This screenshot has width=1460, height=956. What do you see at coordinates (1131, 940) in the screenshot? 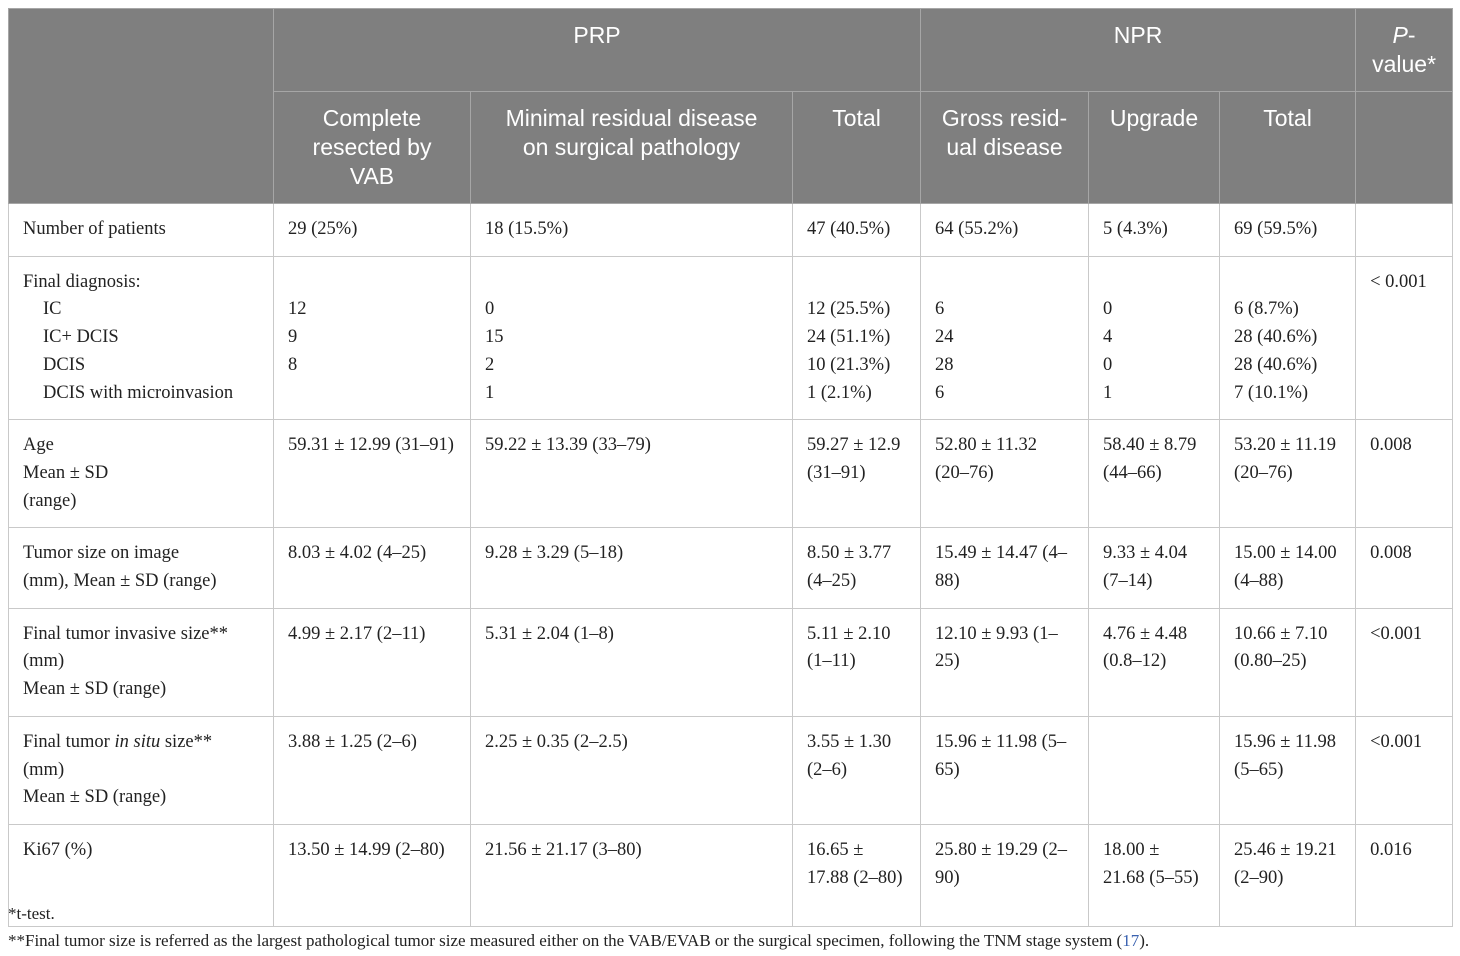
I see `reference-link: 17` at bounding box center [1131, 940].